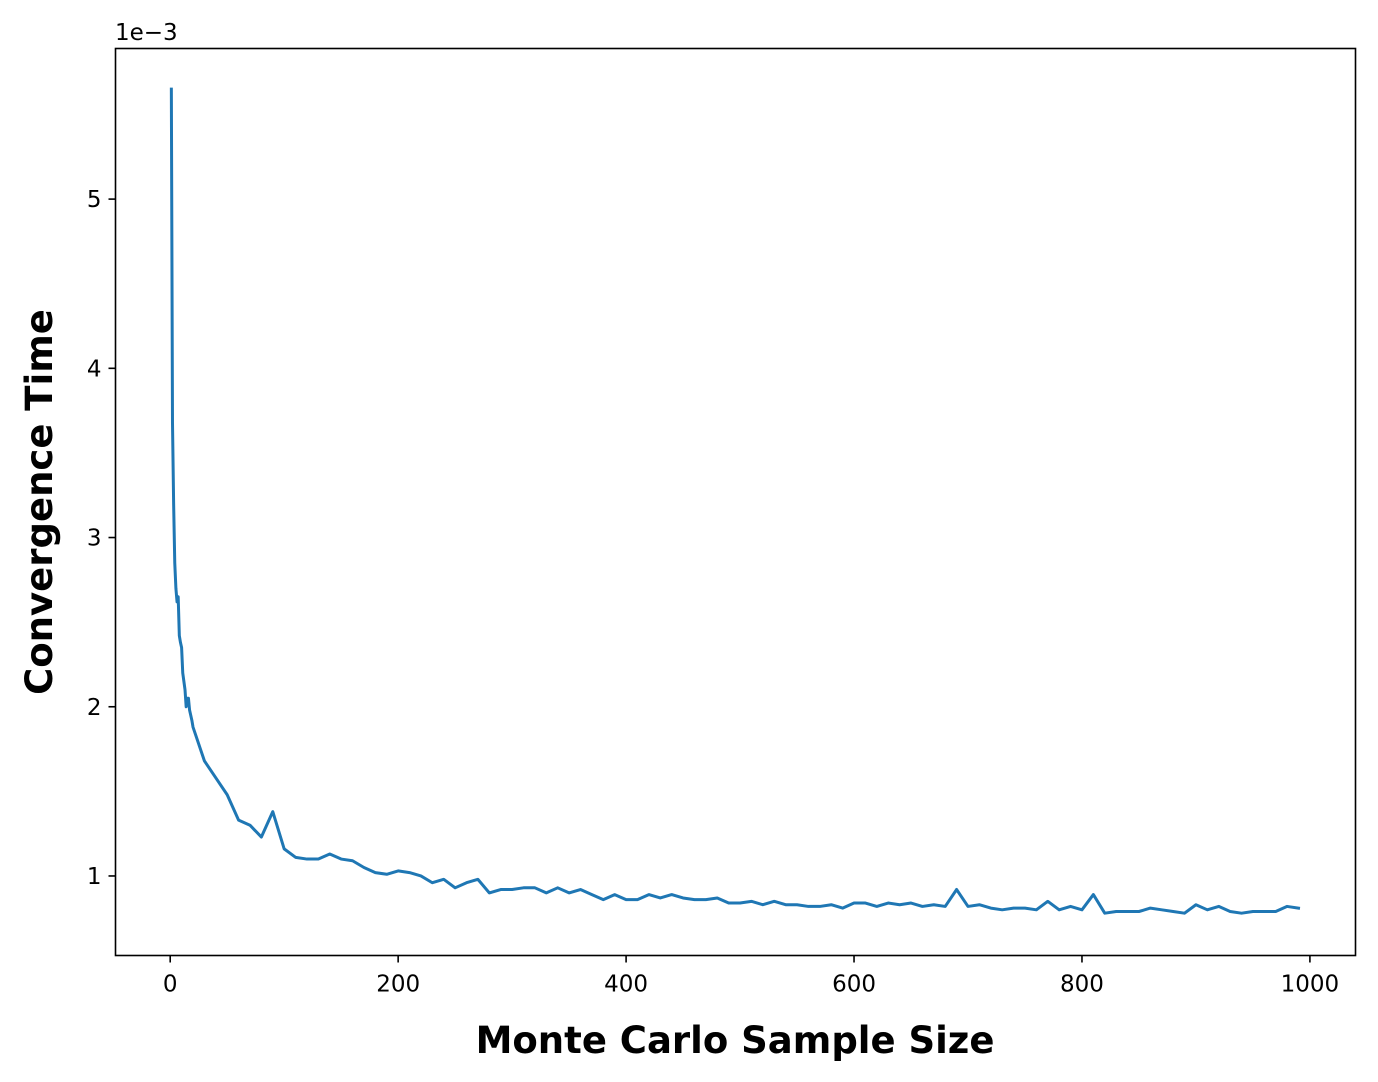  What do you see at coordinates (751, 976) in the screenshot?
I see `x-axis-ticks: 0 200 400 600 800 1000` at bounding box center [751, 976].